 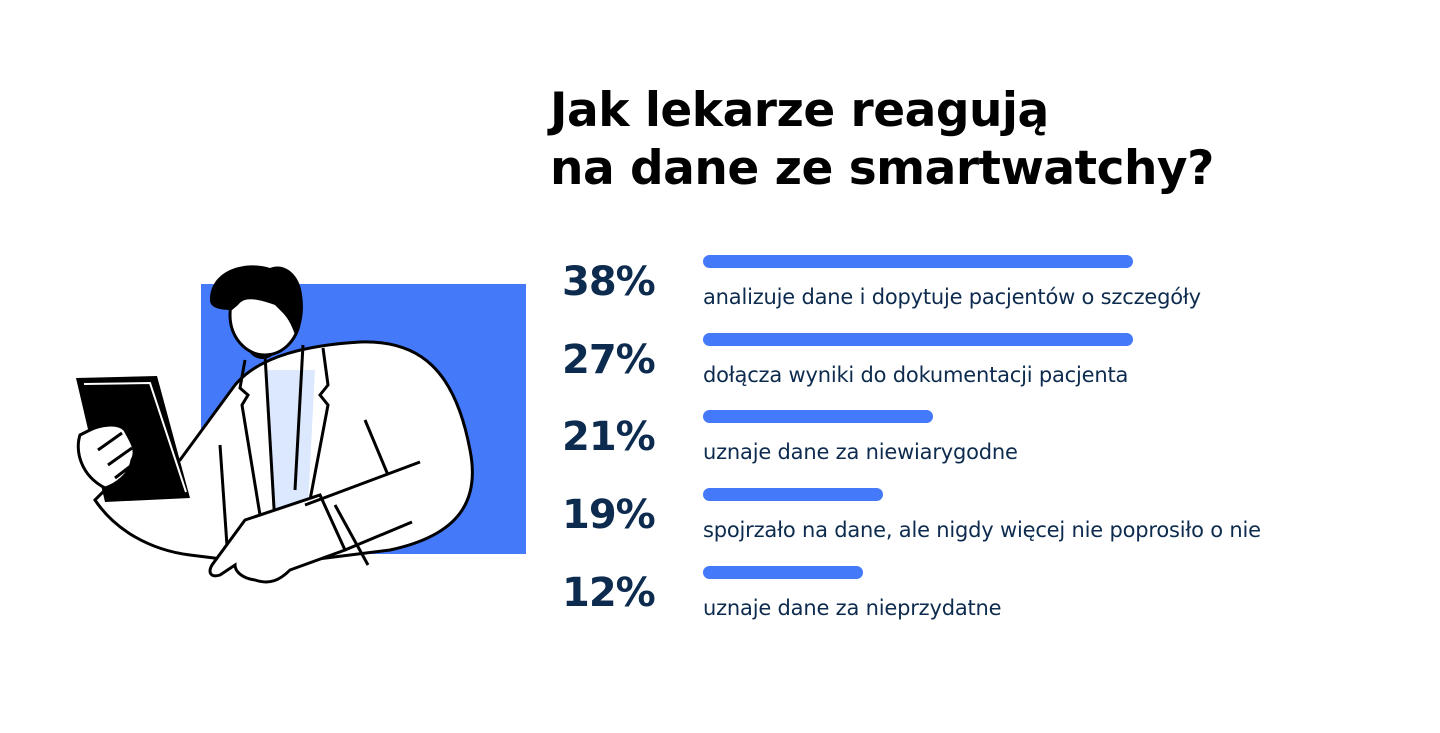 What do you see at coordinates (609, 515) in the screenshot?
I see `stat-percent: 19%` at bounding box center [609, 515].